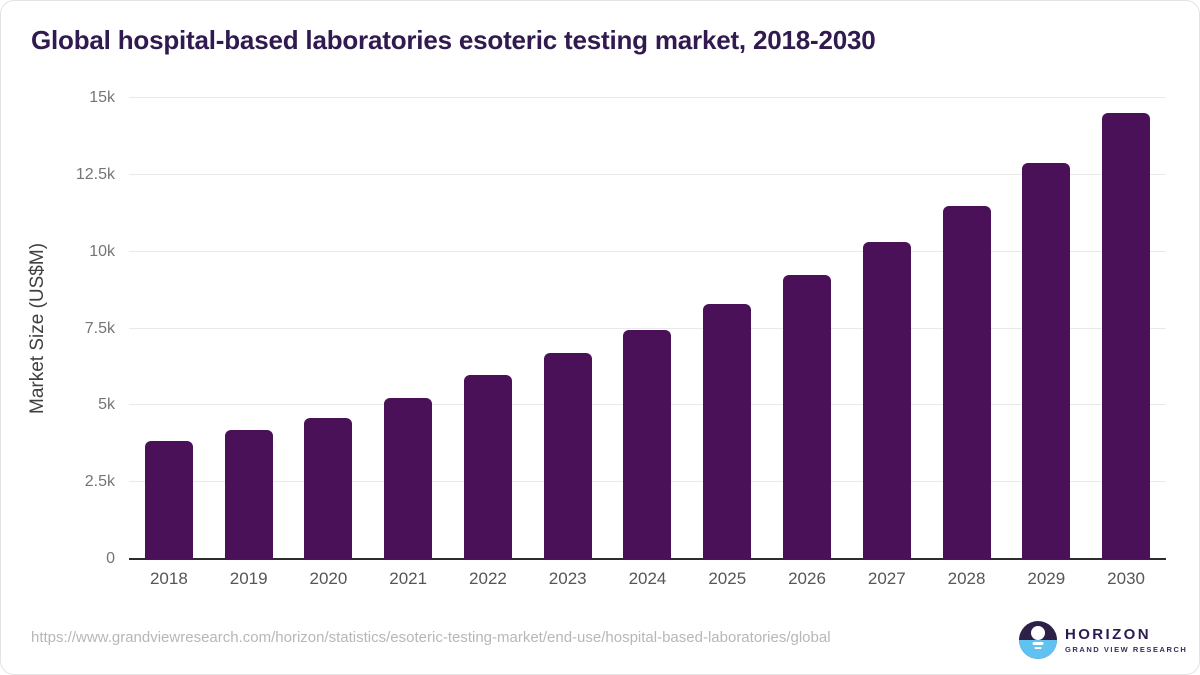 This screenshot has width=1200, height=675. What do you see at coordinates (886, 578) in the screenshot?
I see `x-label-2027: 2027` at bounding box center [886, 578].